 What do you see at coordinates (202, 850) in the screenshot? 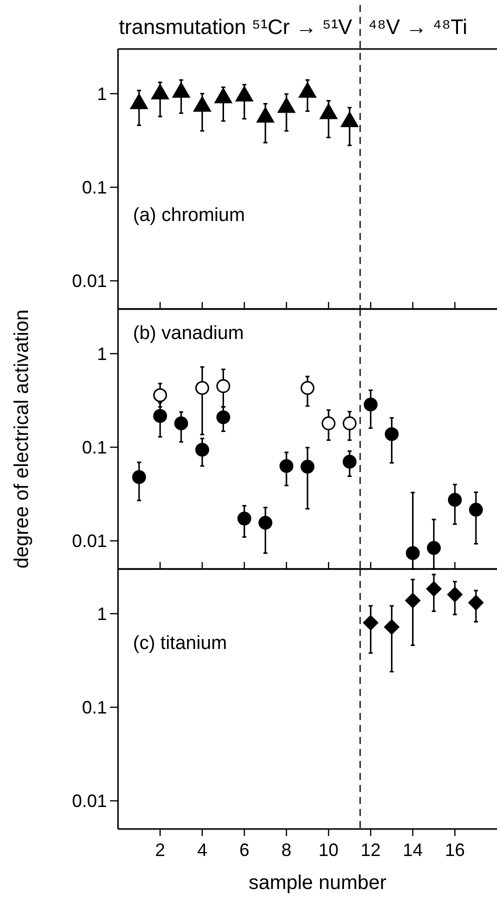
I see `x-tick-label: 4` at bounding box center [202, 850].